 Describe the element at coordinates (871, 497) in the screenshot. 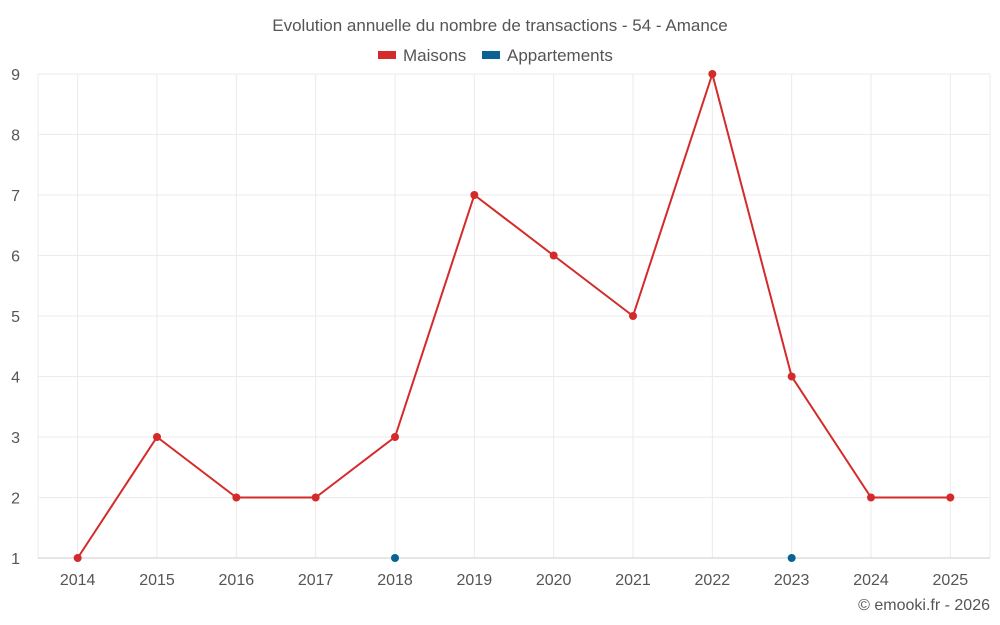

I see `data-point-maisons-2024` at that location.